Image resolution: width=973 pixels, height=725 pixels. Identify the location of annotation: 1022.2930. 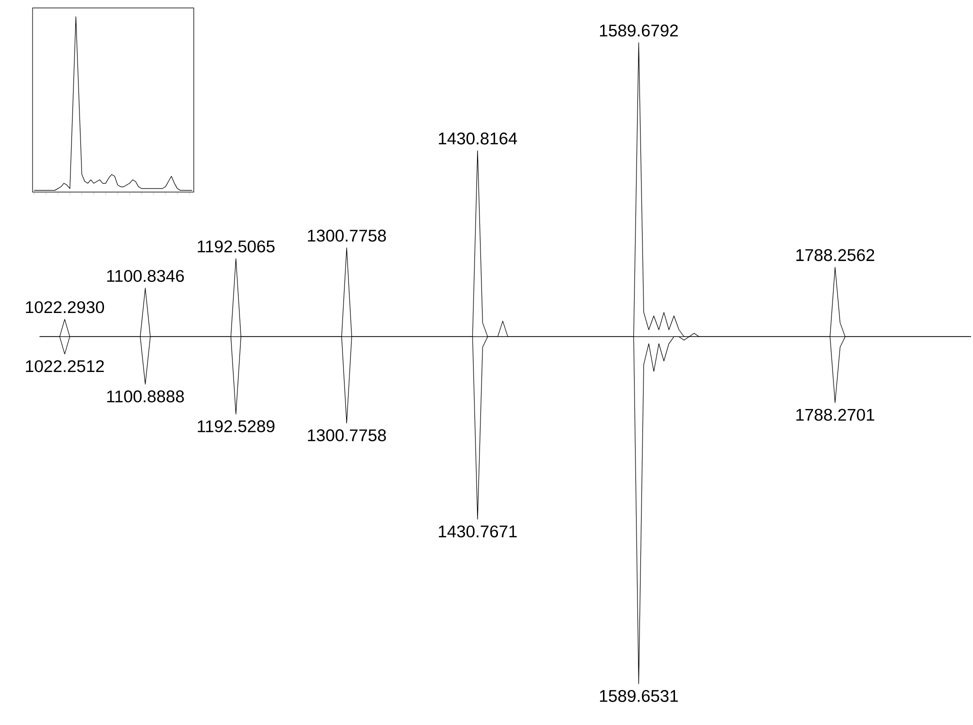
(65, 306).